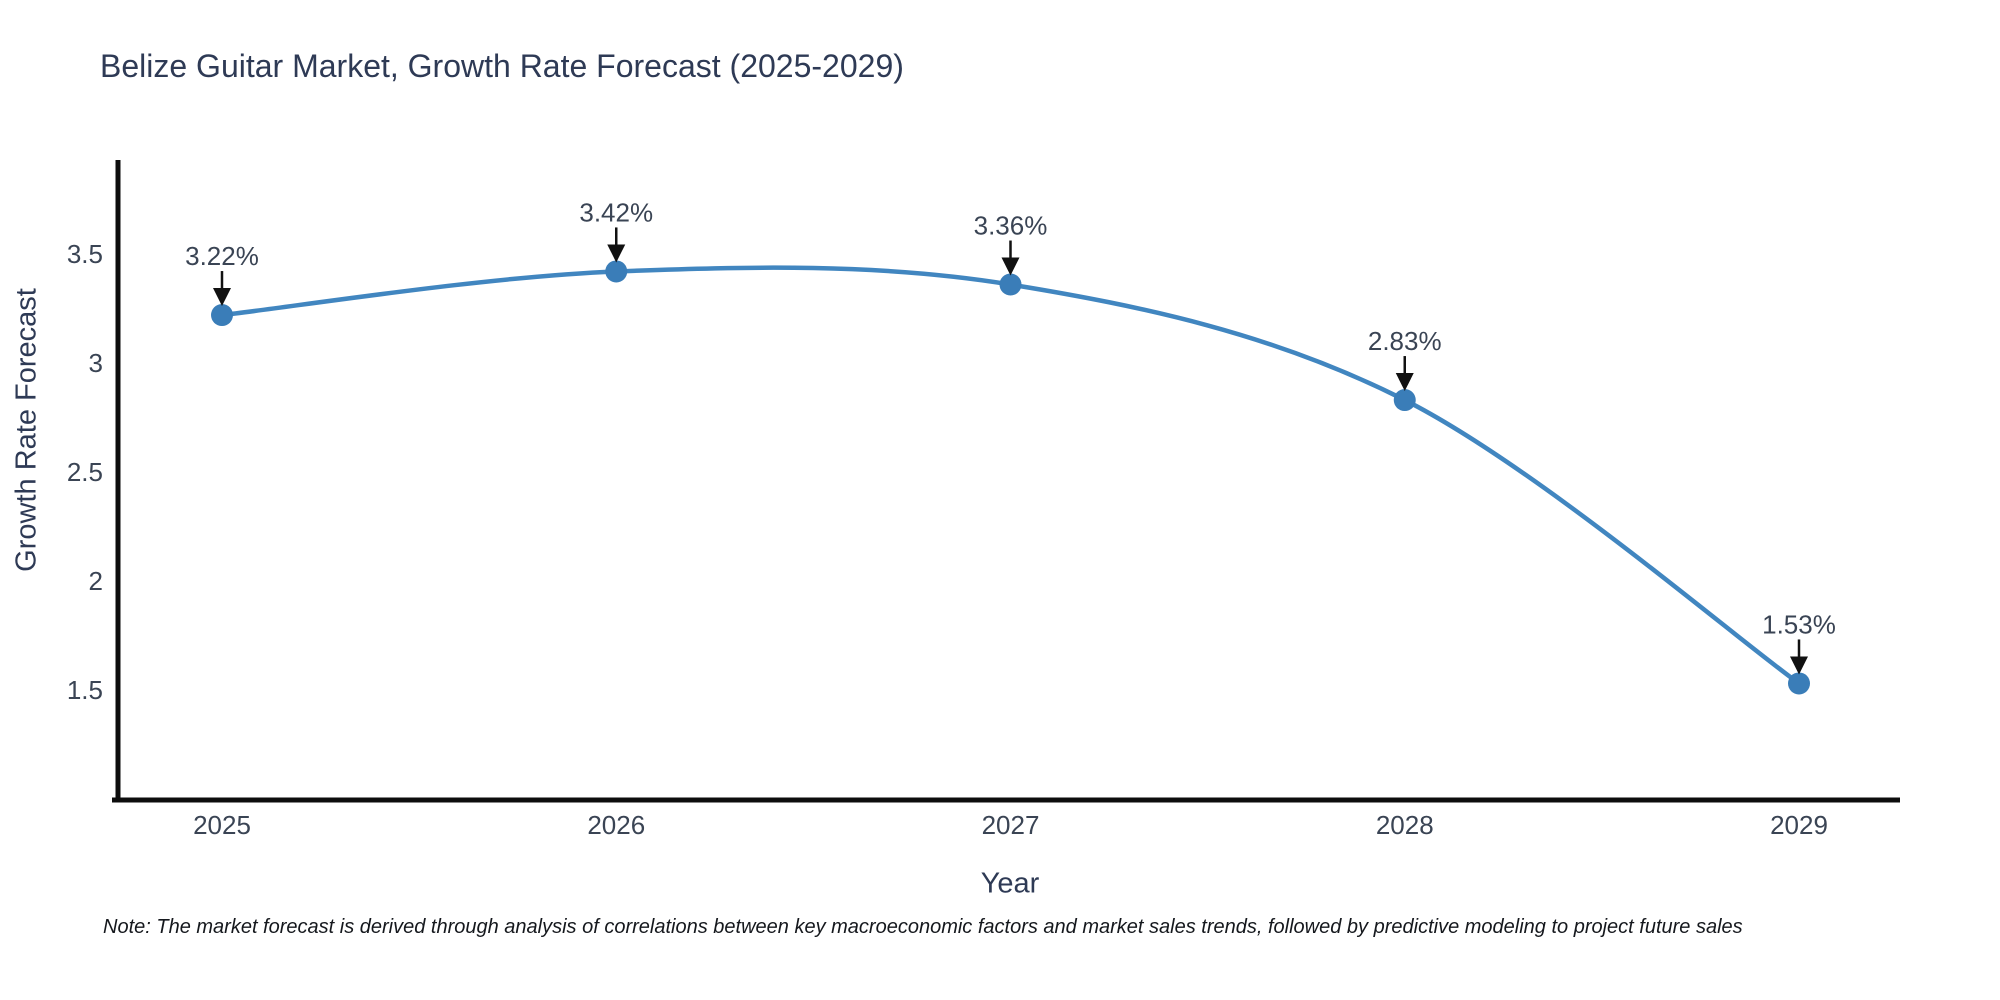  I want to click on data-point-label: 3.22%, so click(222, 256).